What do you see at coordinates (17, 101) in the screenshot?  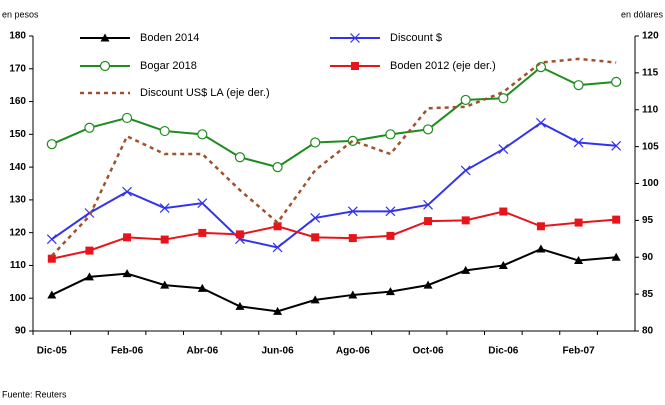 I see `y-tick-label: 160` at bounding box center [17, 101].